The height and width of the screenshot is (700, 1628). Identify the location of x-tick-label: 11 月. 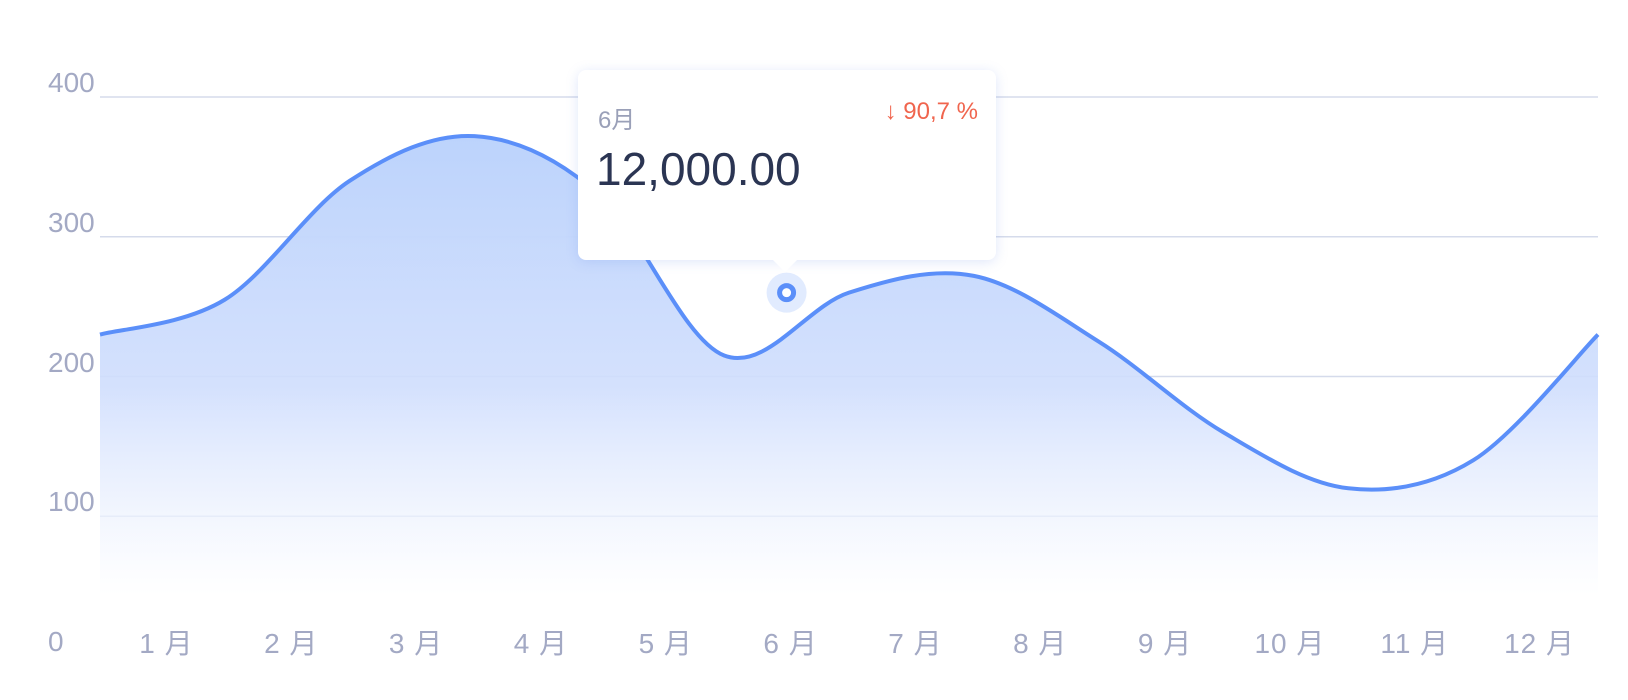
(1415, 643).